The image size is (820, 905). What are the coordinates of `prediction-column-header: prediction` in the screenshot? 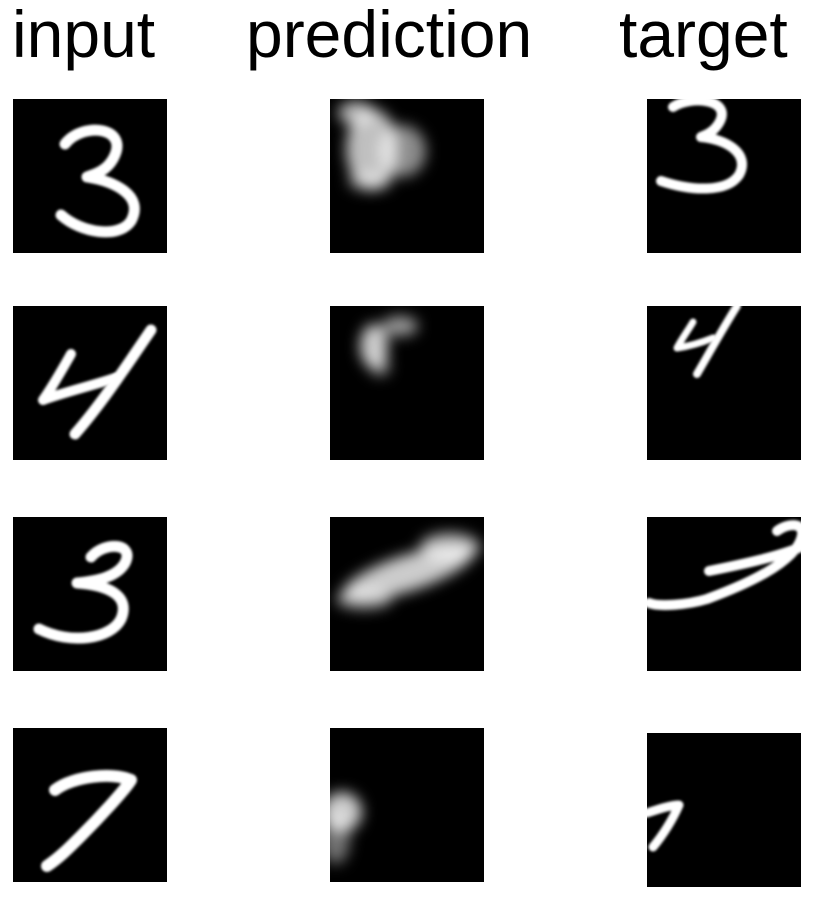 It's located at (389, 35).